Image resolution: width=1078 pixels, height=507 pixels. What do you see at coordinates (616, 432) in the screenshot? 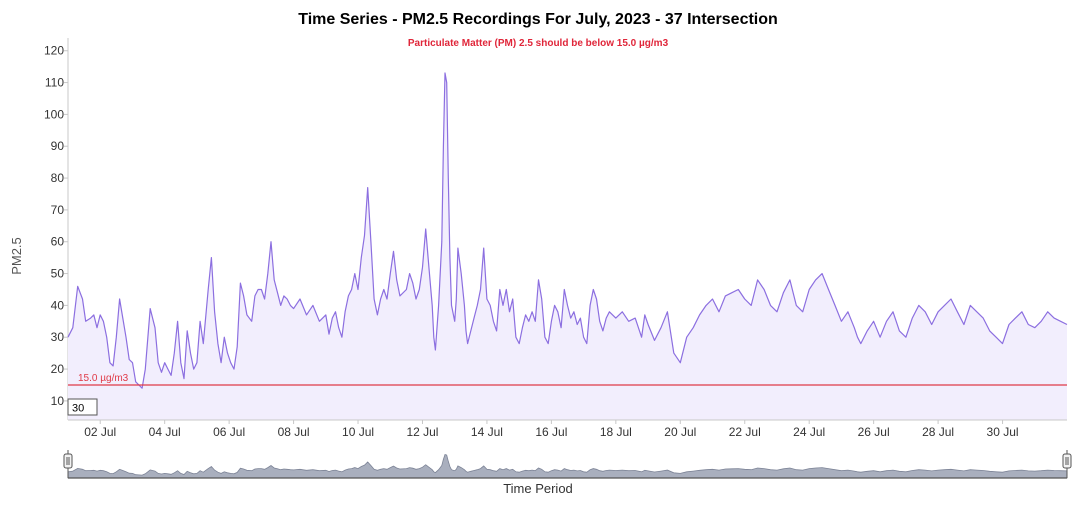
I see `x-tick-label: 18 Jul` at bounding box center [616, 432].